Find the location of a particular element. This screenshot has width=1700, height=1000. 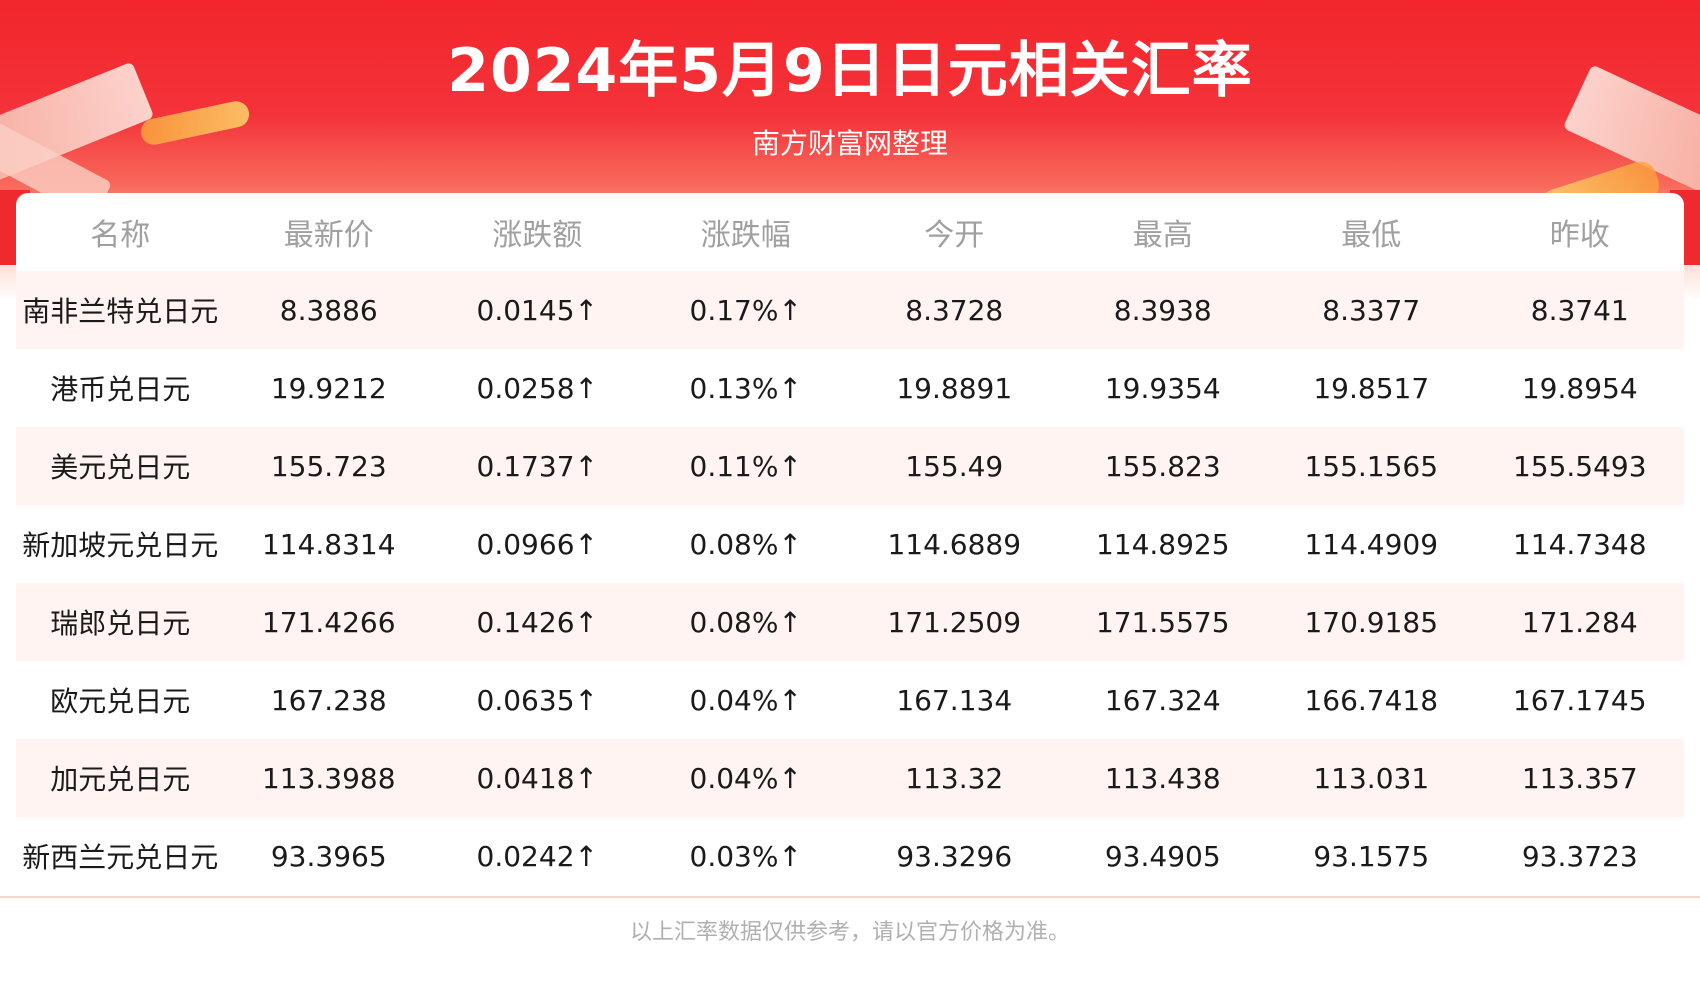

cell-open: 19.8891 is located at coordinates (954, 388).